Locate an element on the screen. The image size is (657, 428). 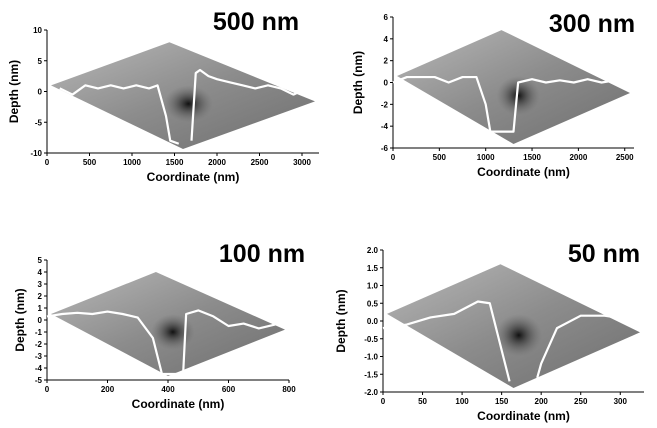
y-tick-label: 1.5 is located at coordinates (373, 268).